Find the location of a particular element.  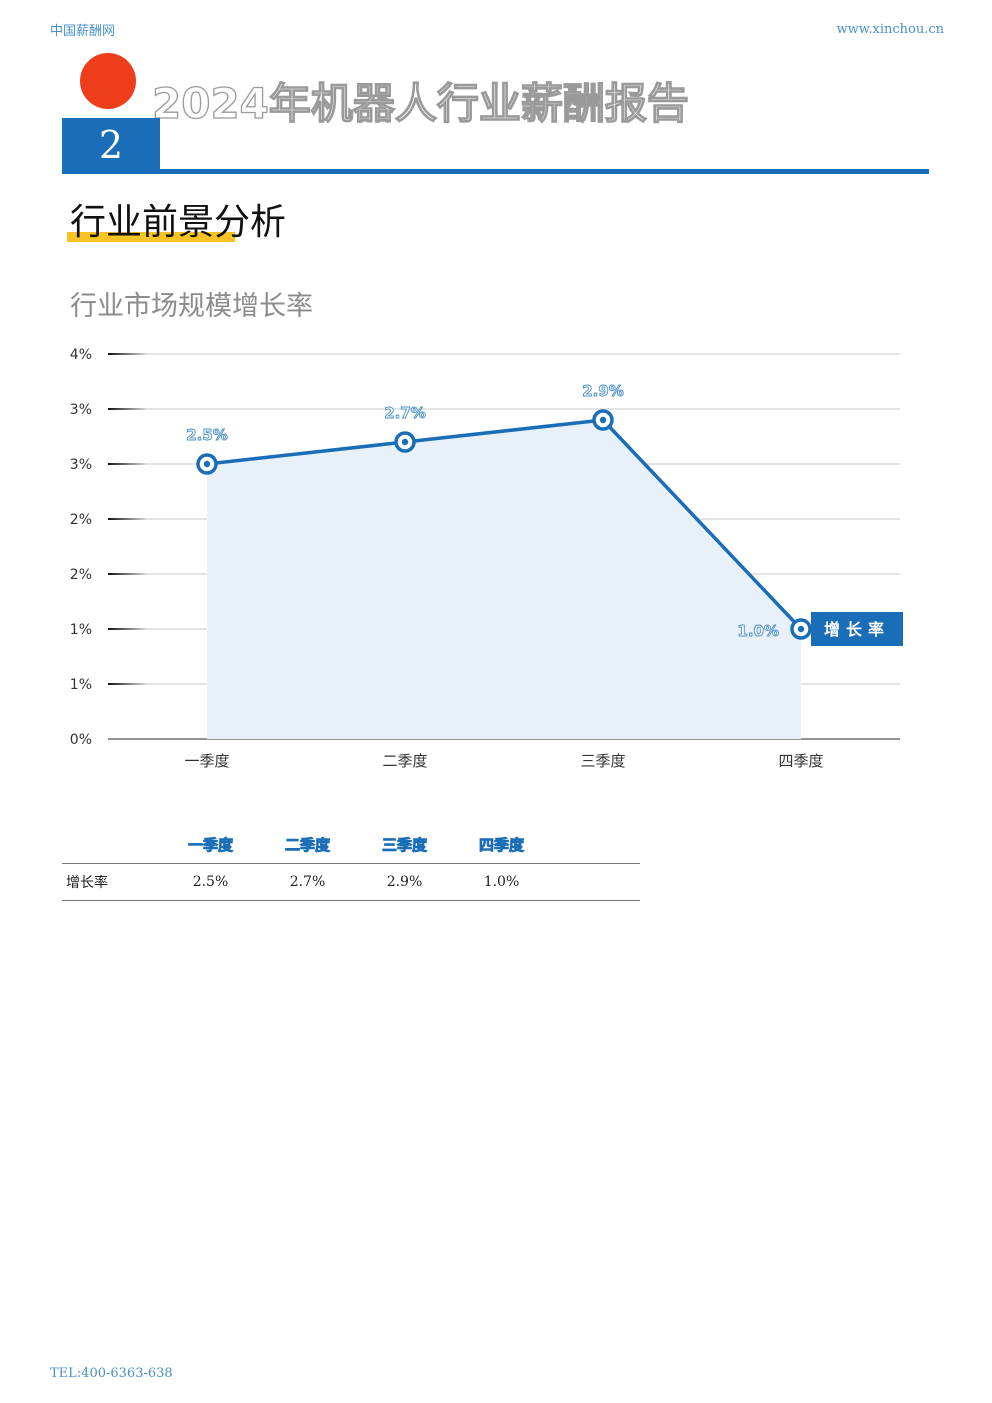

chapter-badge: 2 is located at coordinates (111, 144).